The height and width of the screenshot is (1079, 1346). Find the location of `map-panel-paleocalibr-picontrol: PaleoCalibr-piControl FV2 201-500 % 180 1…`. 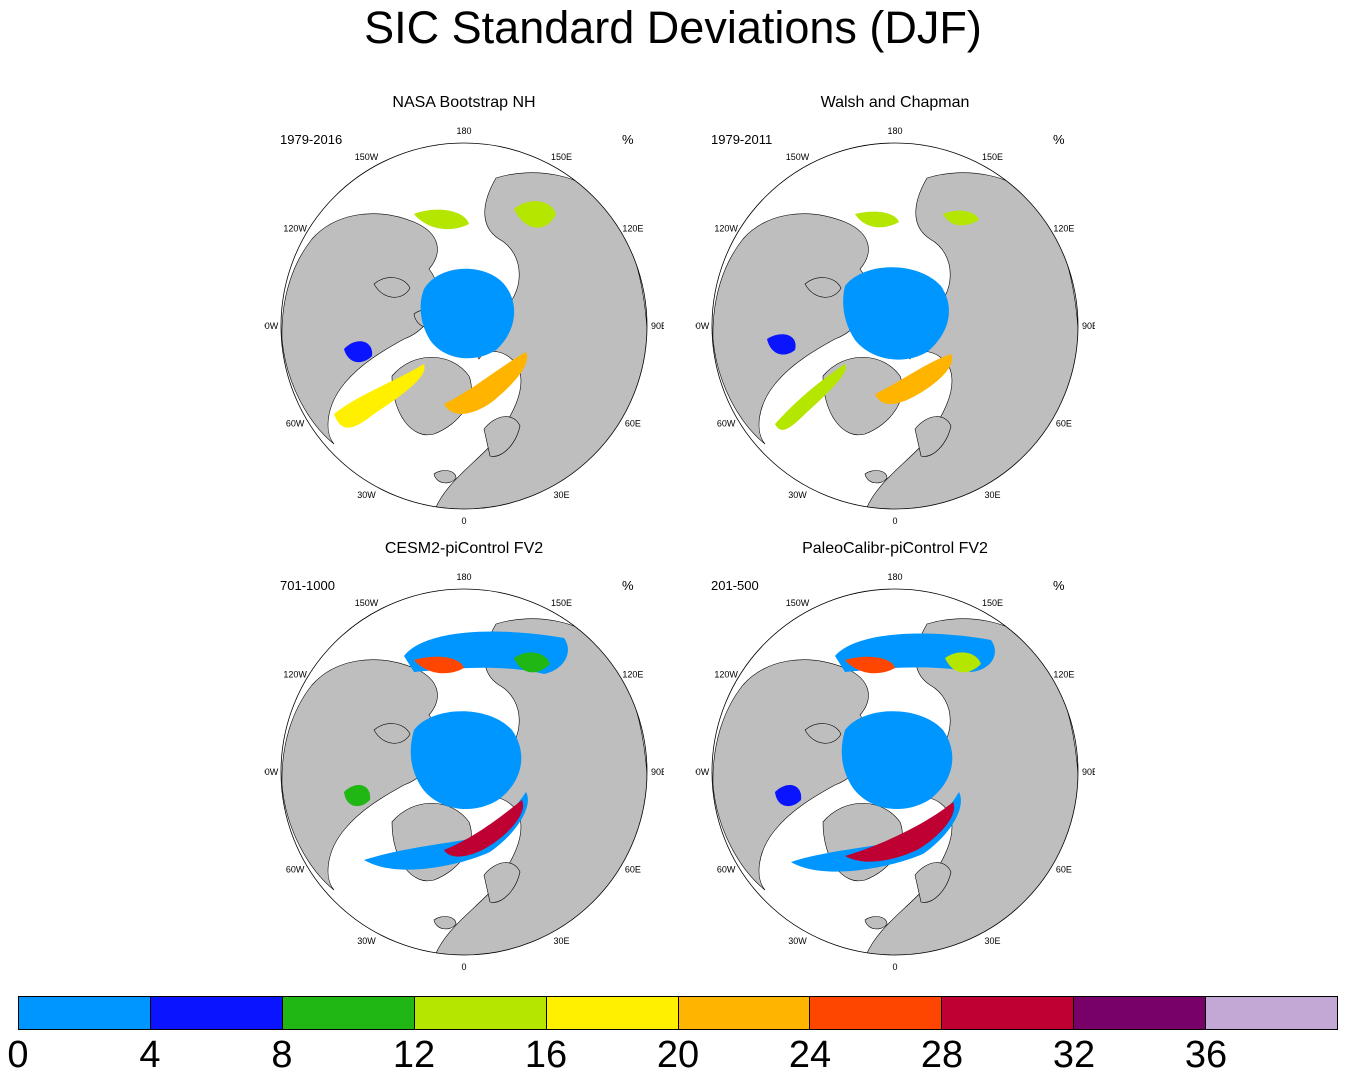

map-panel-paleocalibr-picontrol: PaleoCalibr-piControl FV2 201-500 % 180 1… is located at coordinates (895, 755).